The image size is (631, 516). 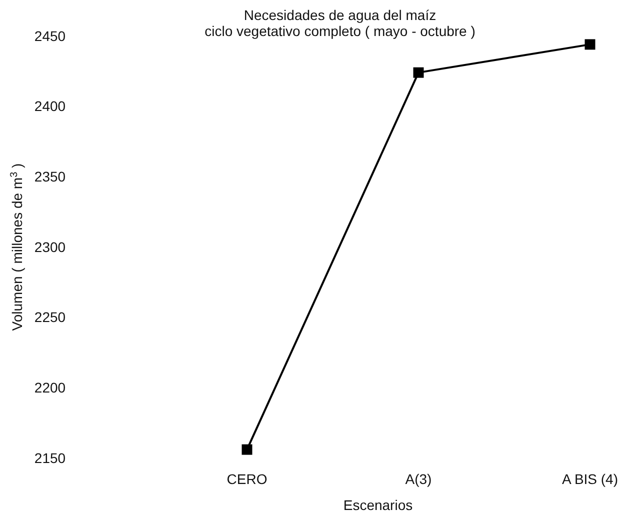 I want to click on y-tick-label: 2400, so click(x=50, y=106).